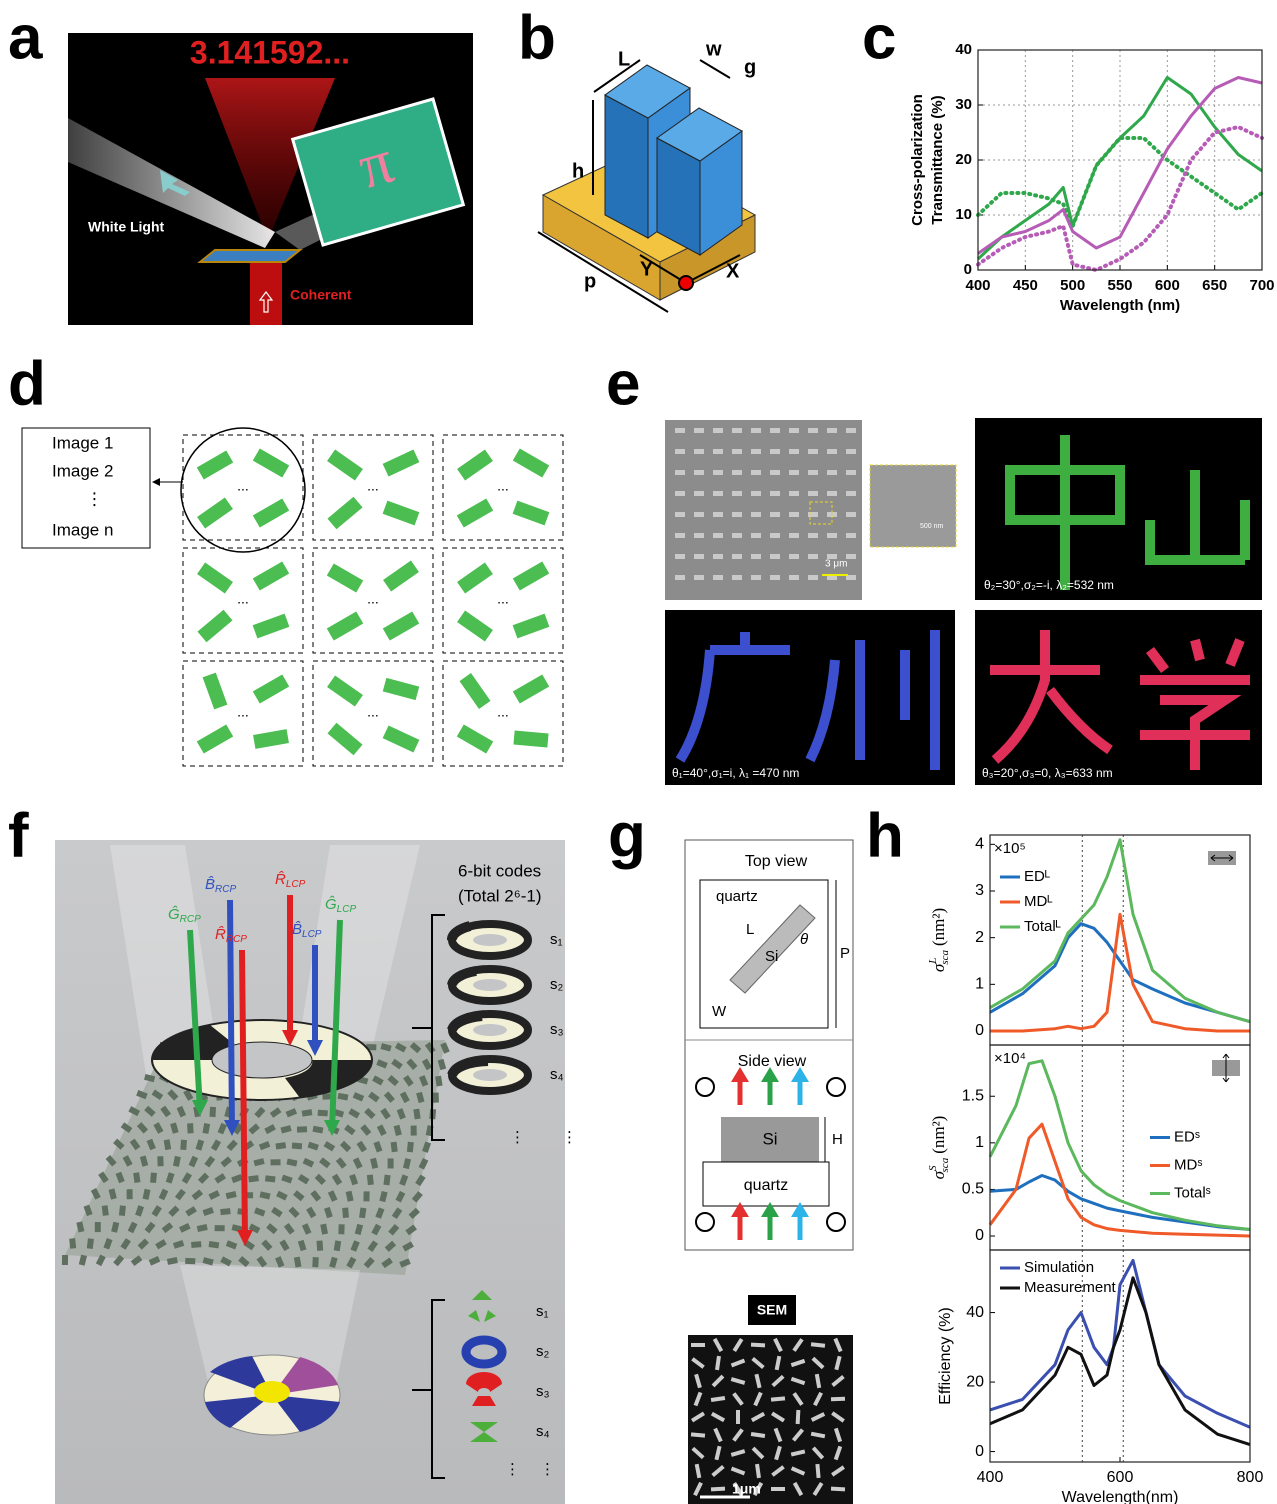 The width and height of the screenshot is (1277, 1504). Describe the element at coordinates (1187, 1136) in the screenshot. I see `legend-label: EDˢ` at that location.